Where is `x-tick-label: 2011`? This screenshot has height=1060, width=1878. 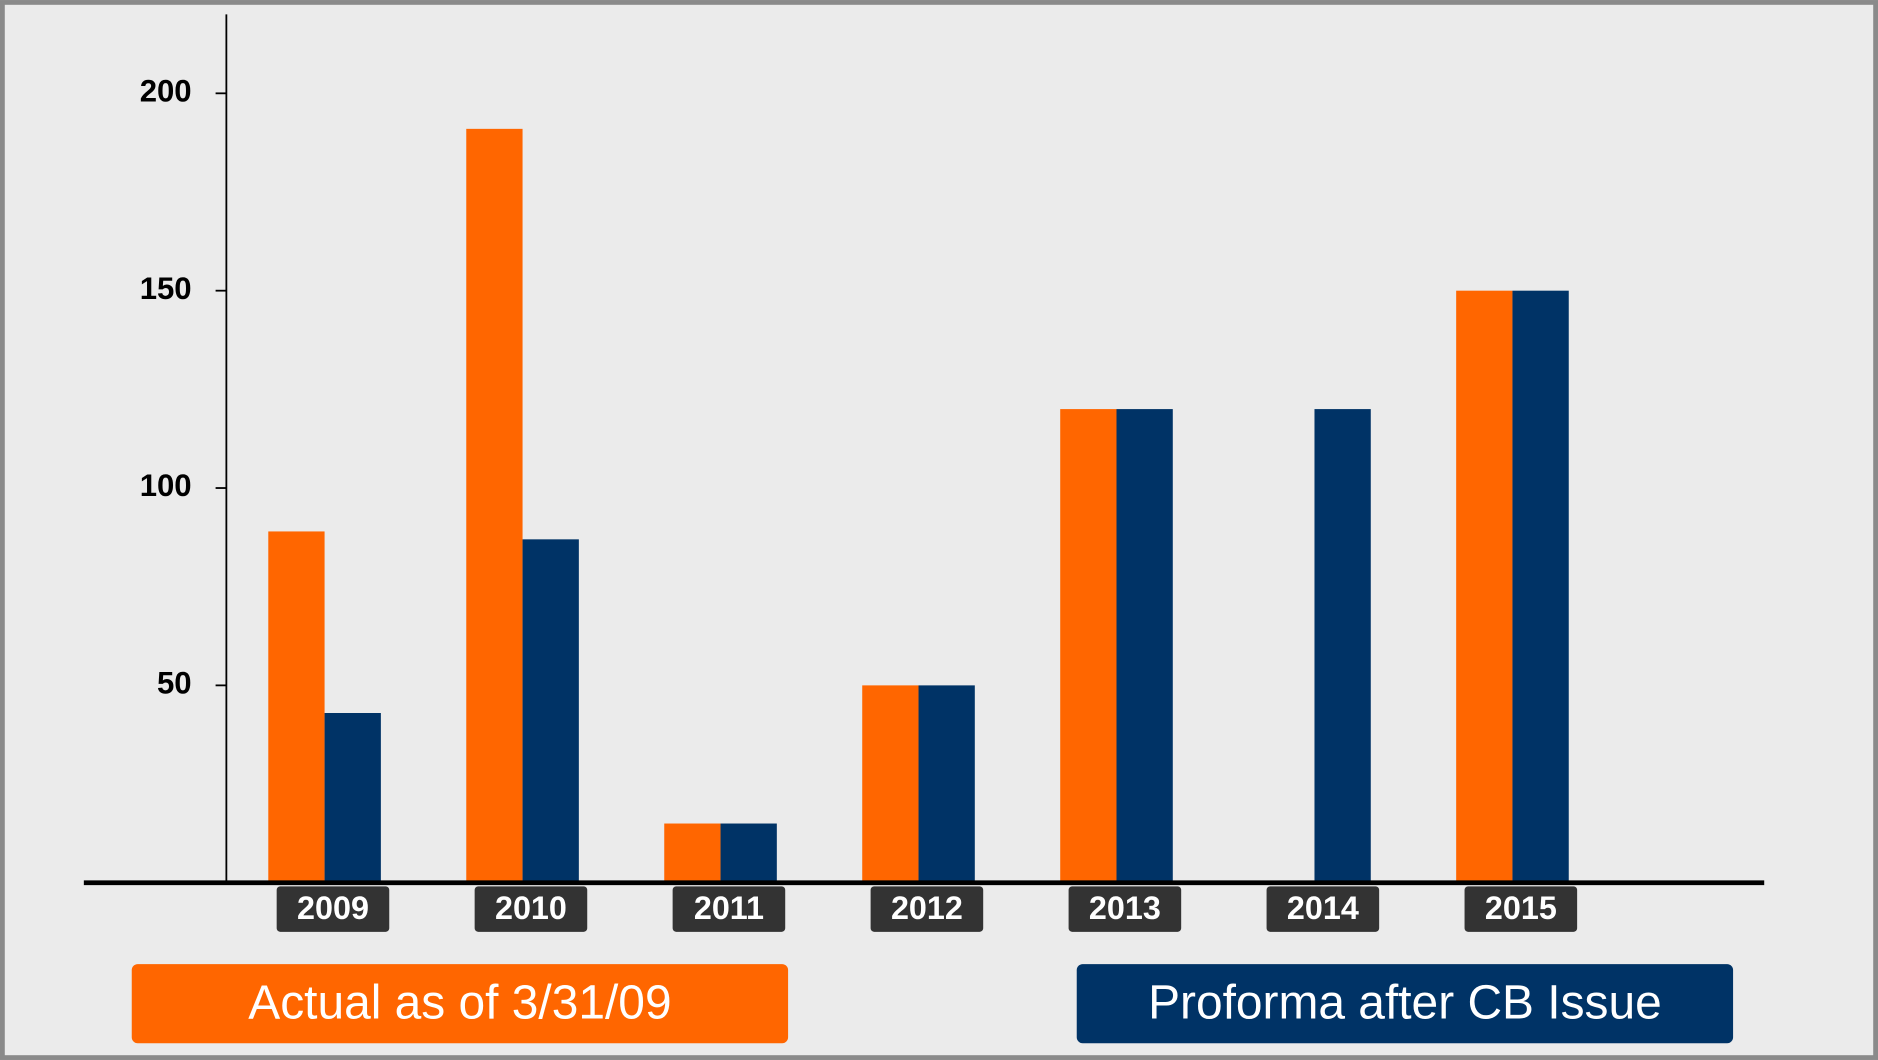 x-tick-label: 2011 is located at coordinates (729, 908).